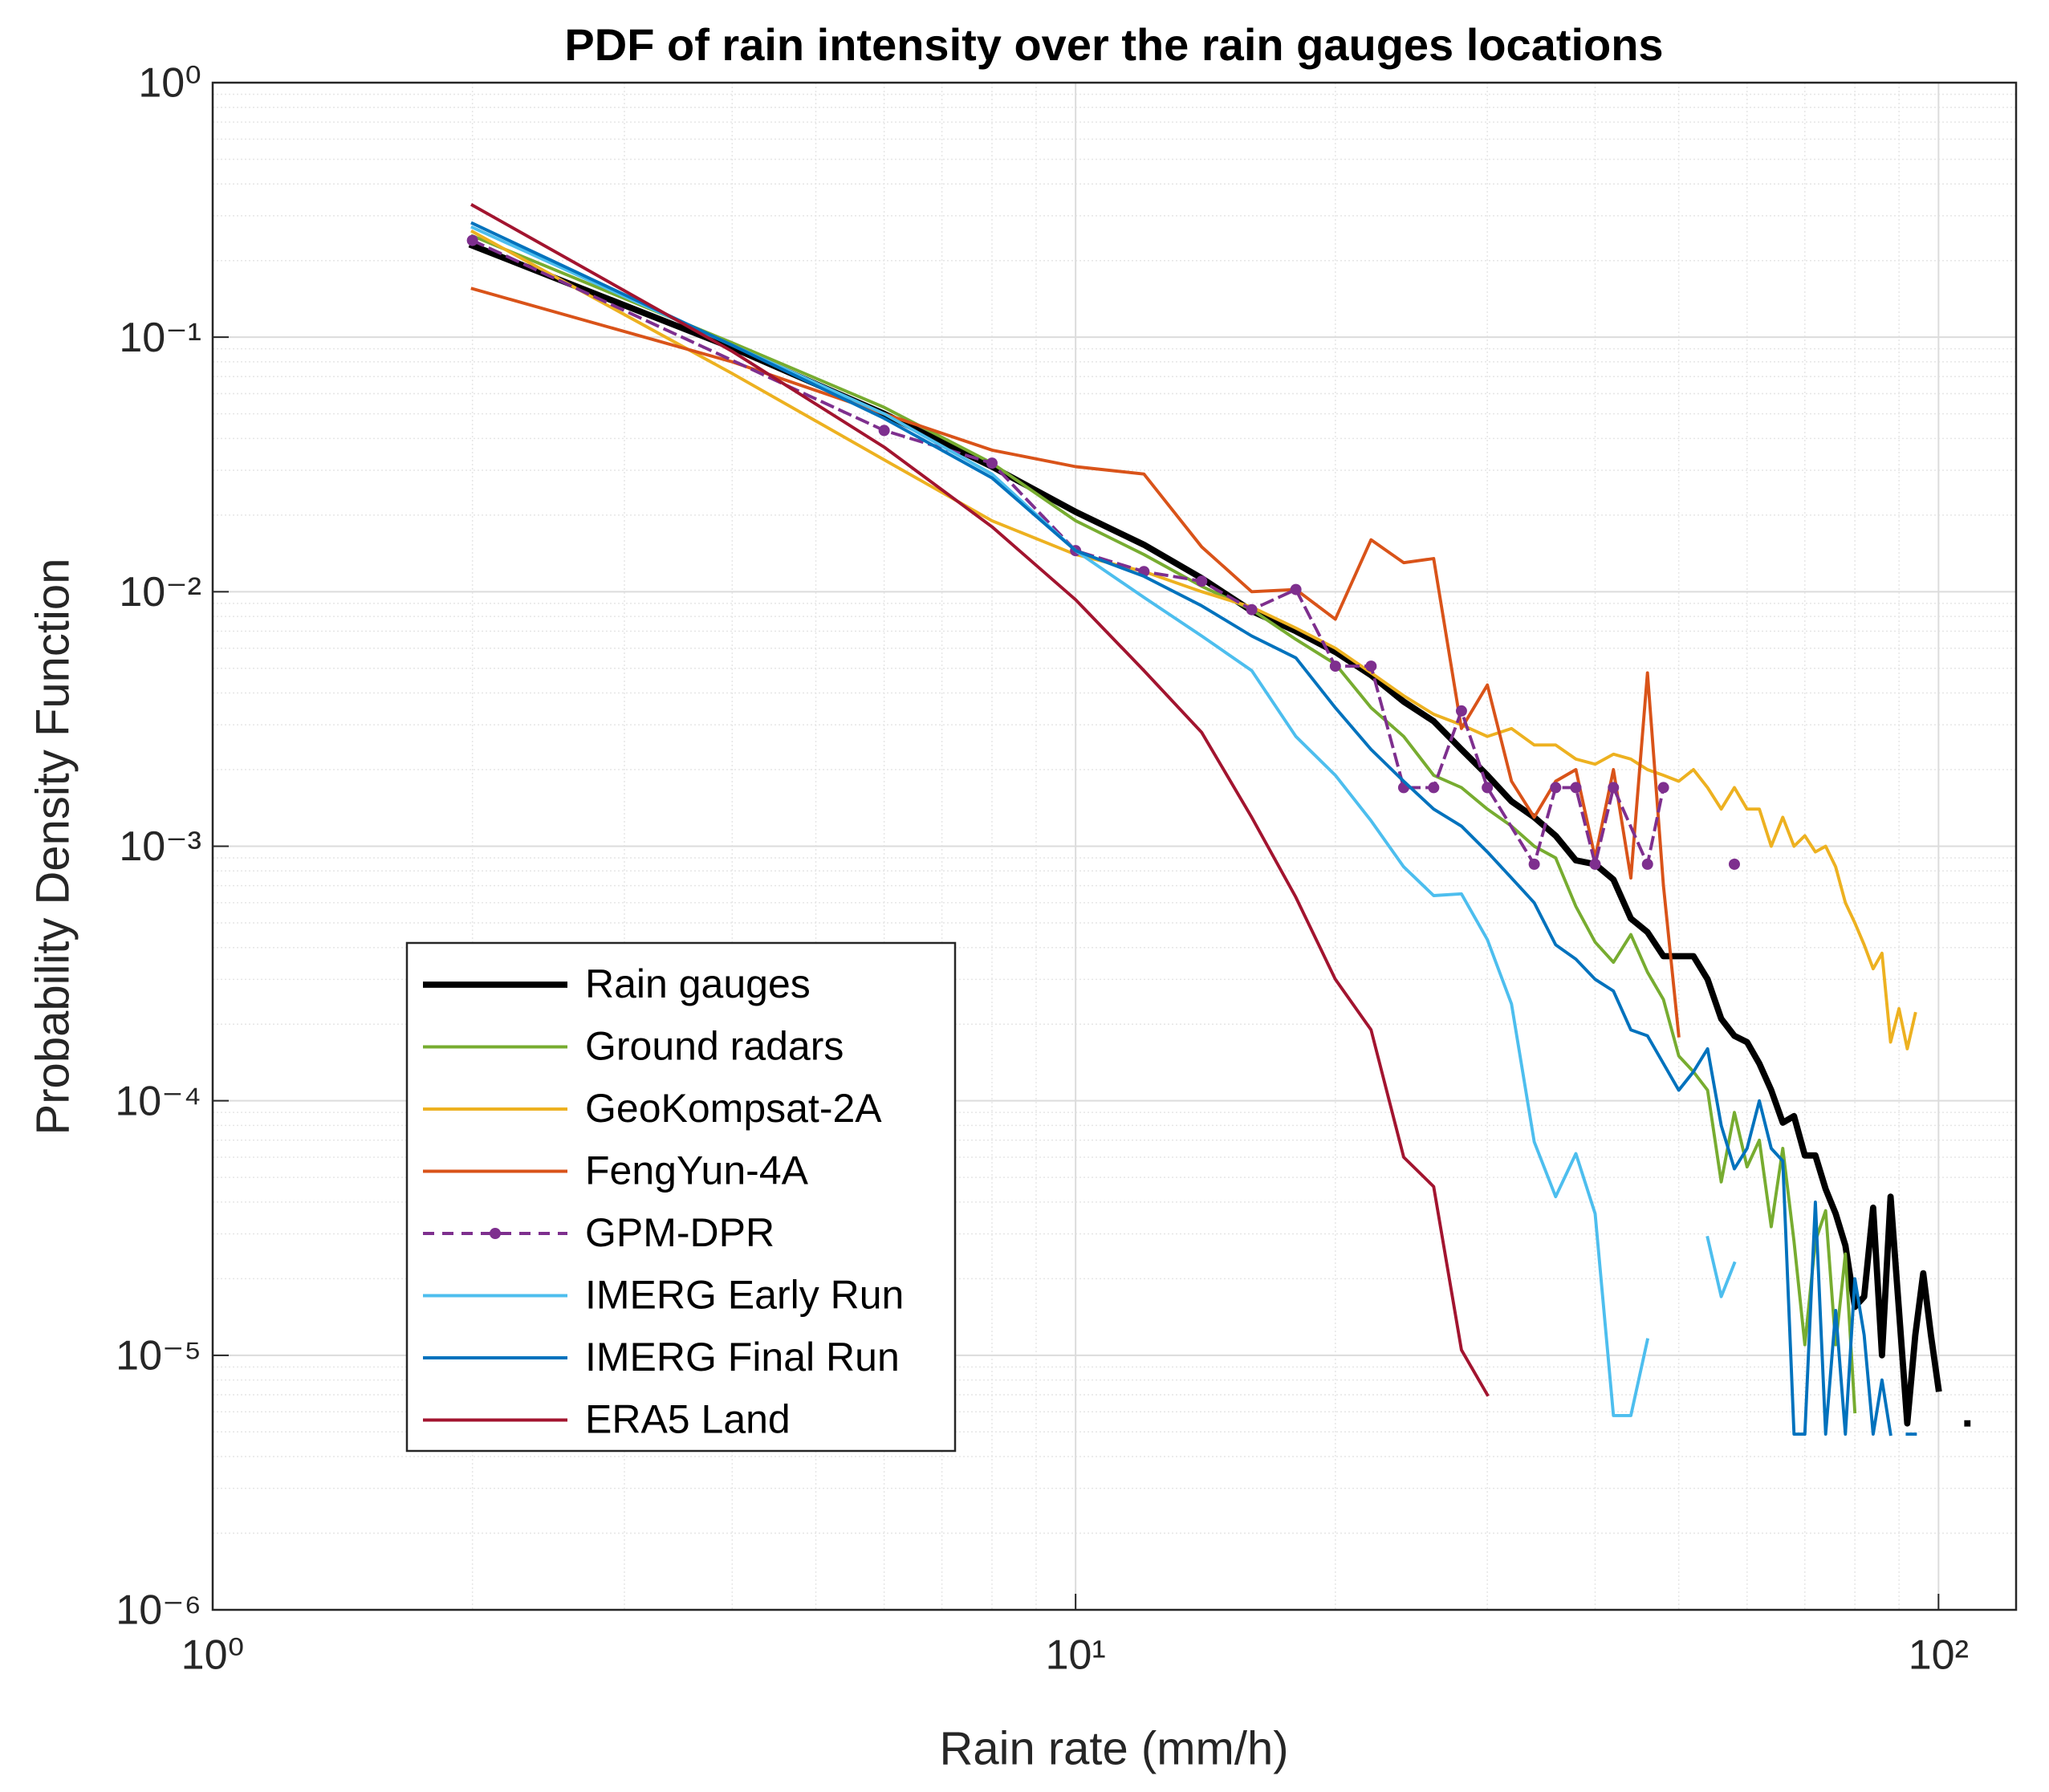 The height and width of the screenshot is (1792, 2049). Describe the element at coordinates (1076, 1655) in the screenshot. I see `x-tick-label: 10¹` at that location.